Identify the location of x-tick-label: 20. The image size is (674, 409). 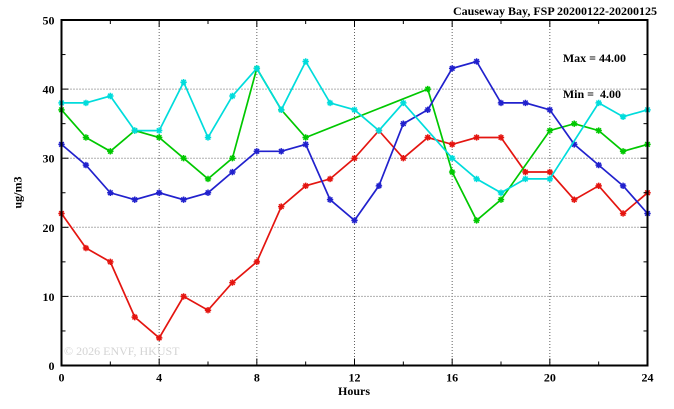
(550, 378).